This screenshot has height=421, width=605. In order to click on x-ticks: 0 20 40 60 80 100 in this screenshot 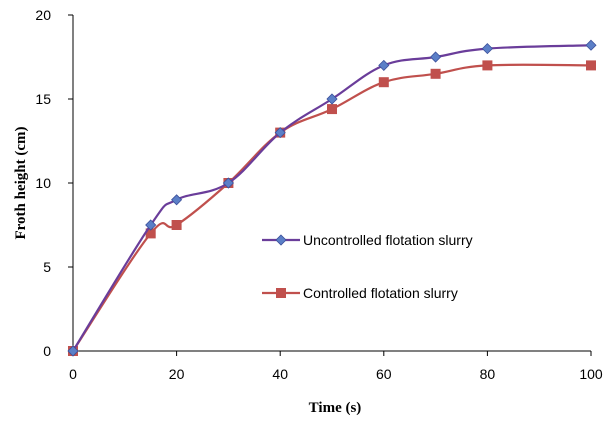, I will do `click(336, 366)`.